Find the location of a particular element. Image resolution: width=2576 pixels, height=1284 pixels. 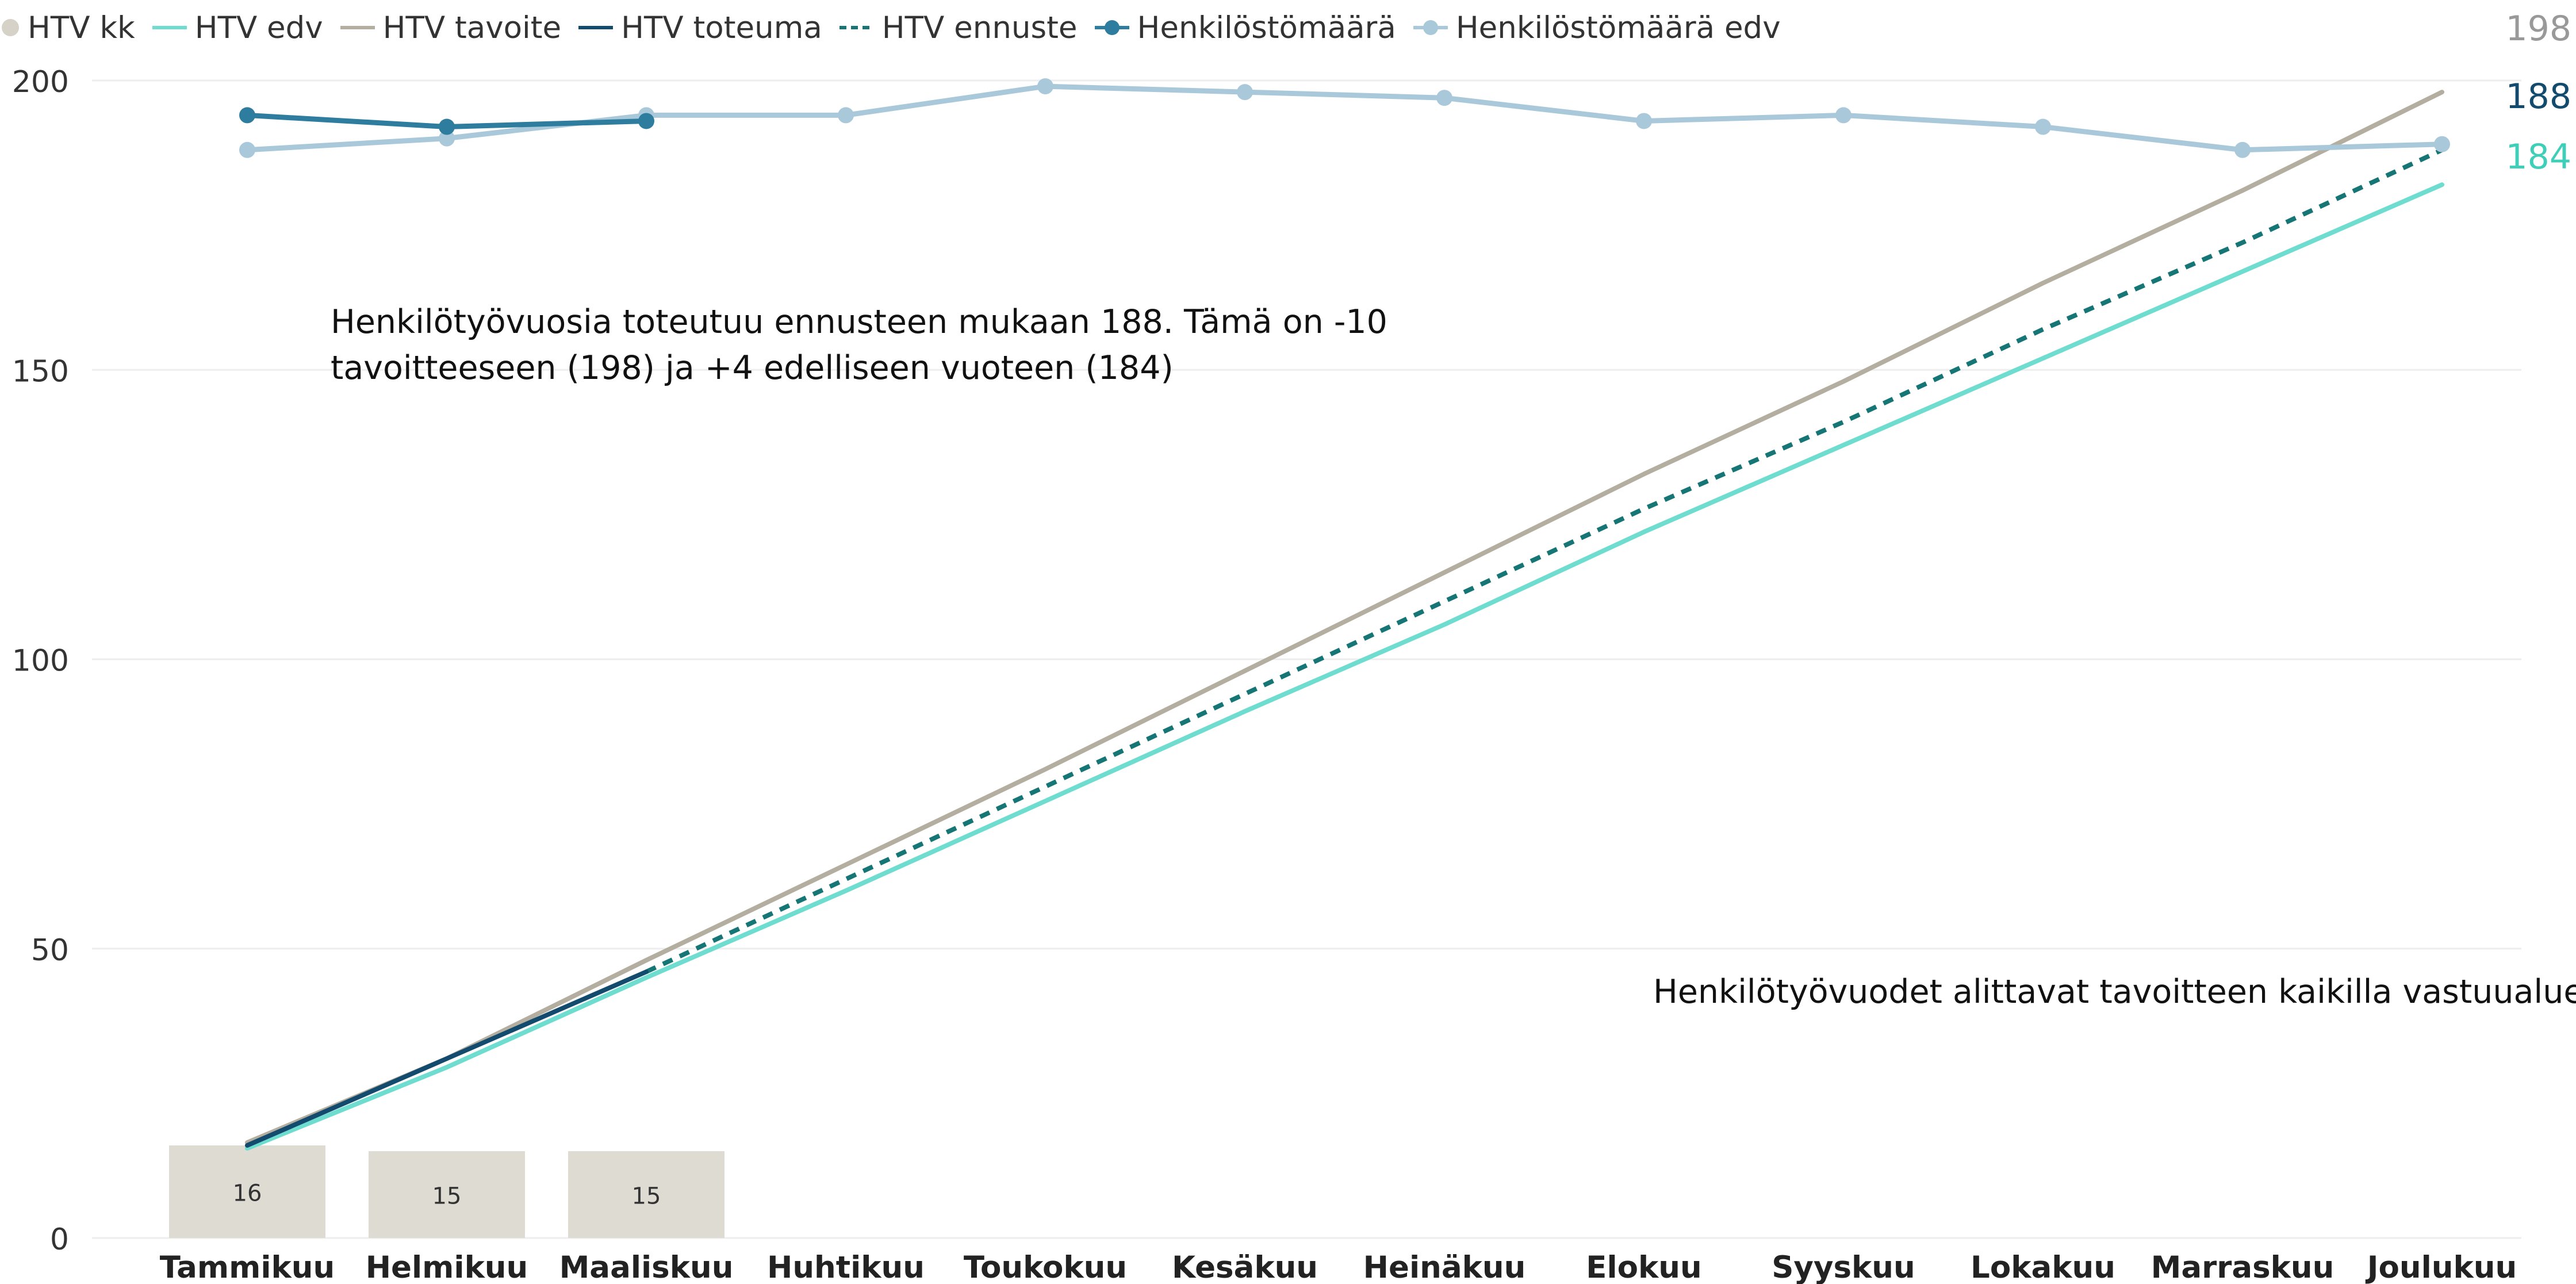

x-tick-label: Tammikuu is located at coordinates (247, 1267).